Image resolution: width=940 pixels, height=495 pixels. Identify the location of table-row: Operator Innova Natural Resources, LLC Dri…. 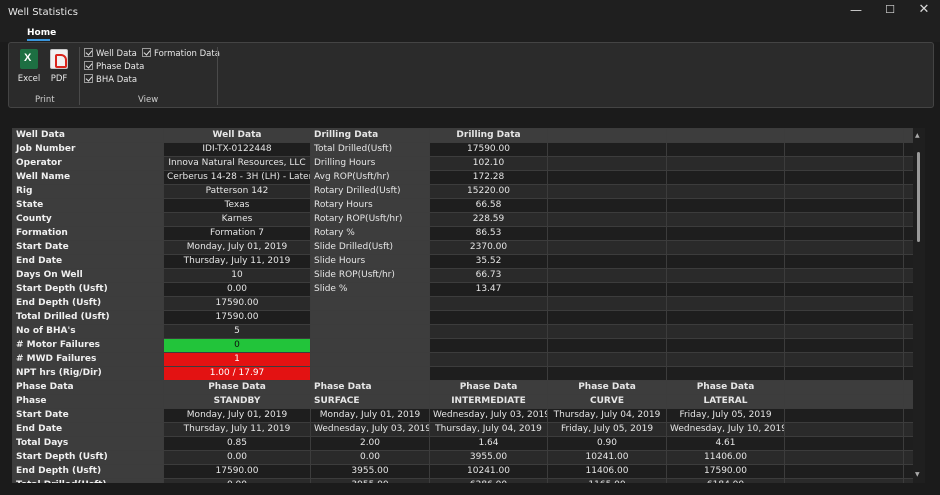
(462, 163).